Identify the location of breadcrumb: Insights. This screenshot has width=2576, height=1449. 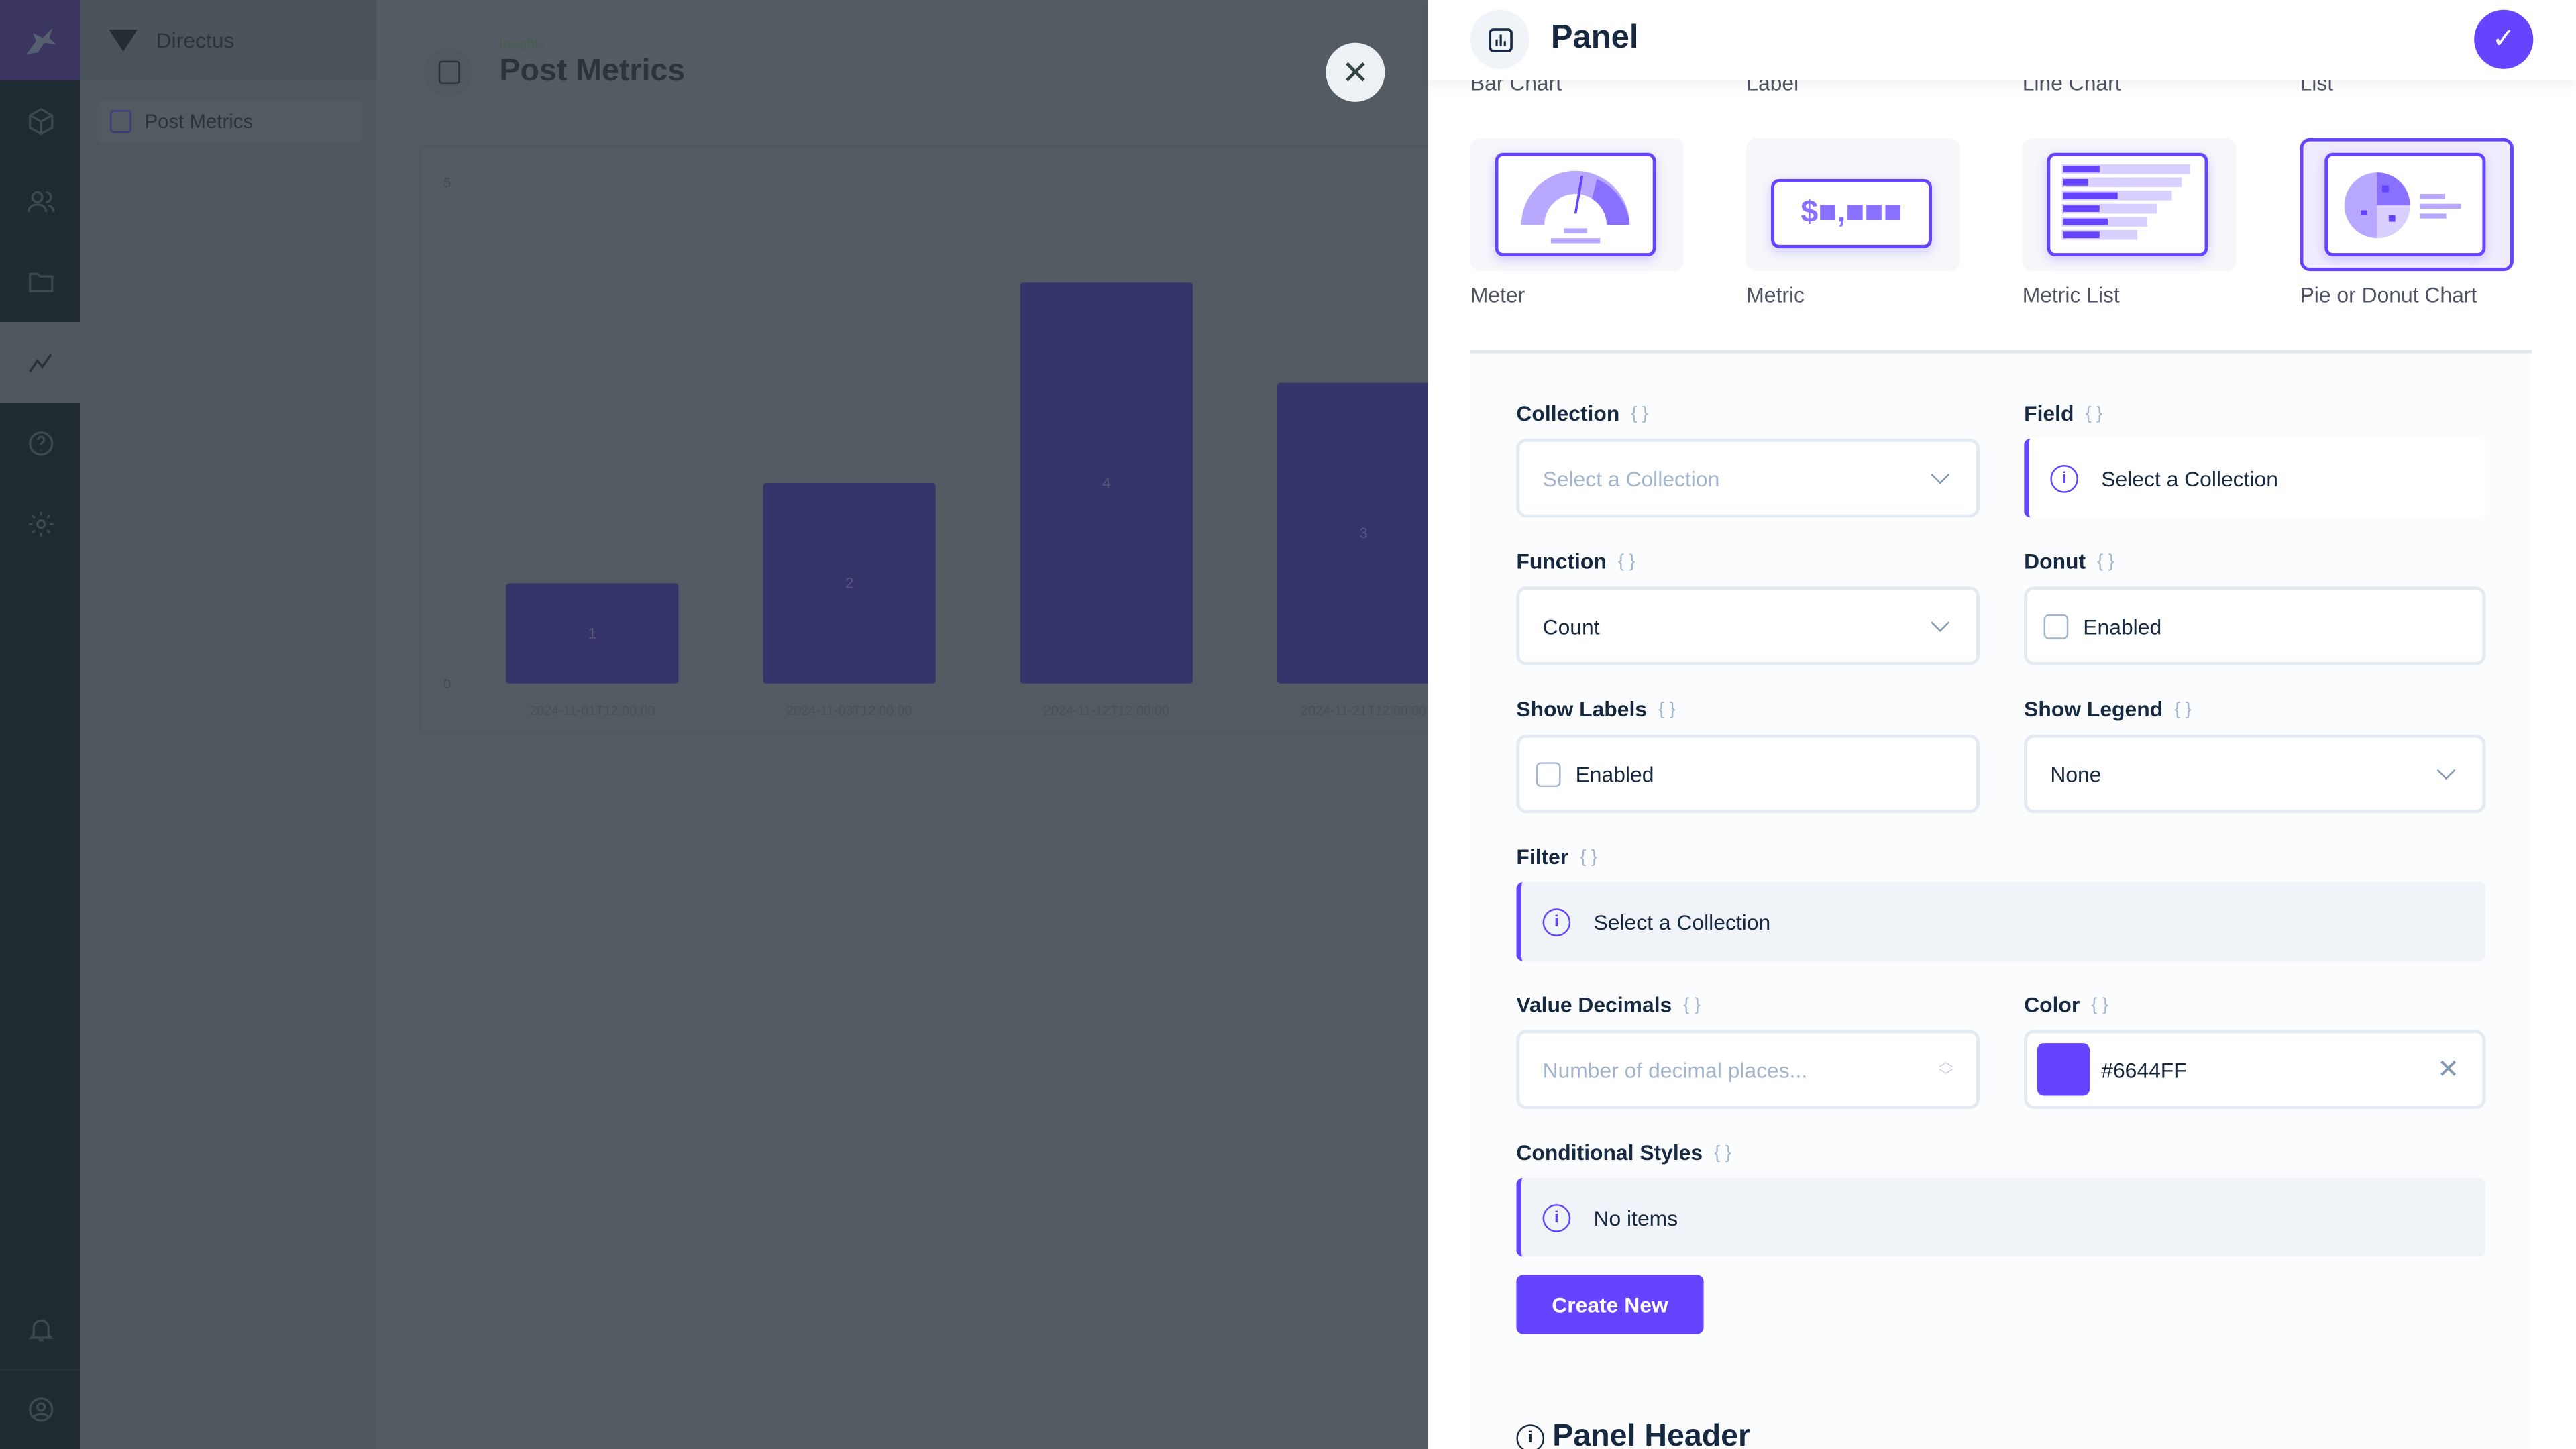
(522, 43).